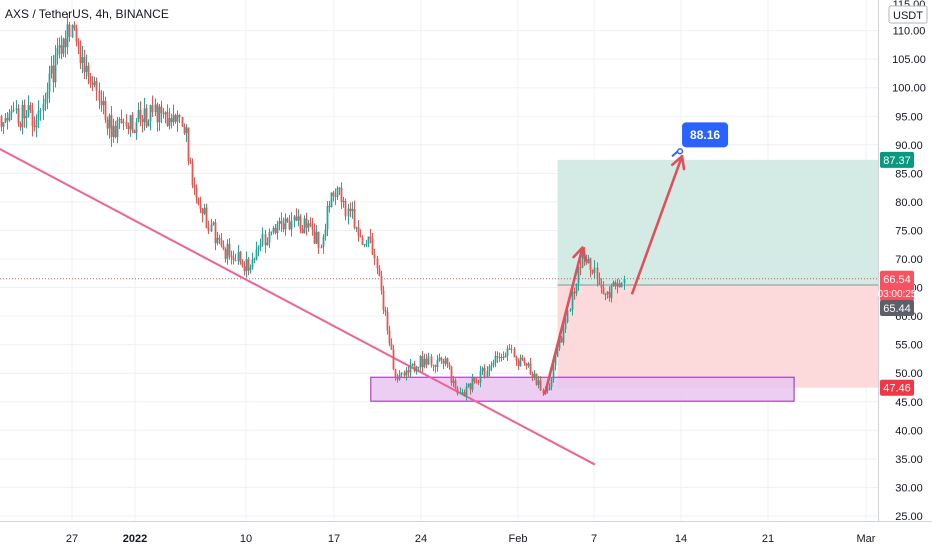 Image resolution: width=932 pixels, height=555 pixels. Describe the element at coordinates (744, 336) in the screenshot. I see `loss-zone` at that location.